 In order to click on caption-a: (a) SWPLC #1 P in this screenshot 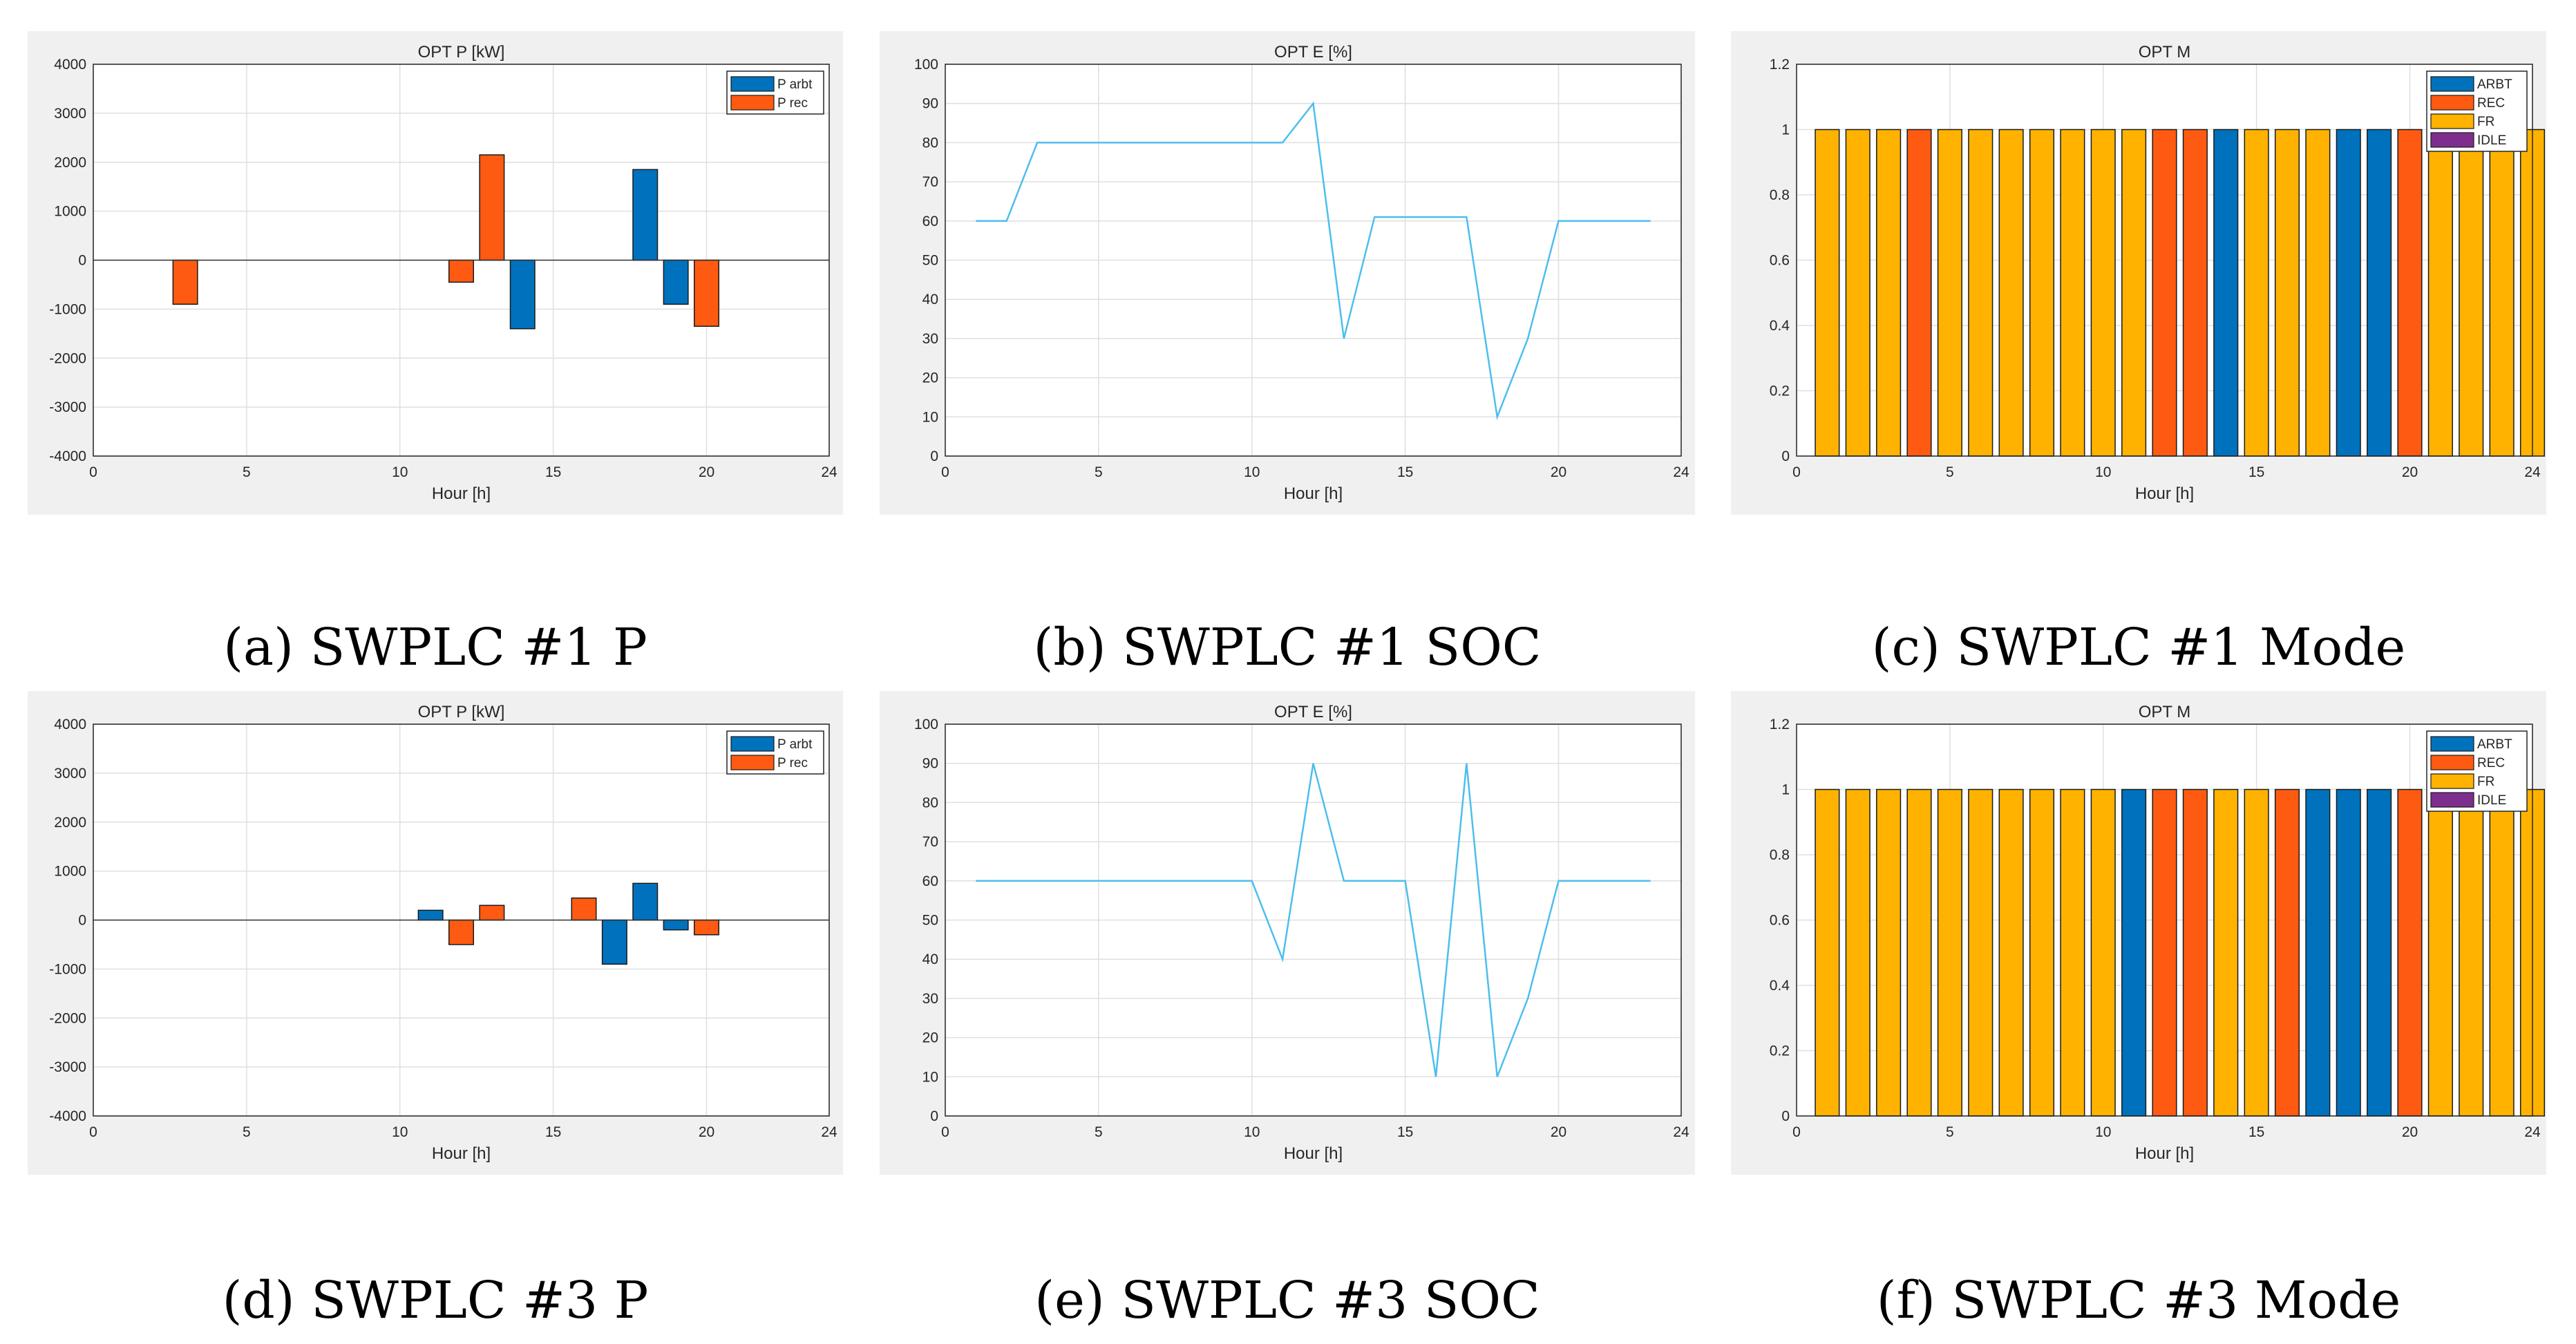, I will do `click(435, 648)`.